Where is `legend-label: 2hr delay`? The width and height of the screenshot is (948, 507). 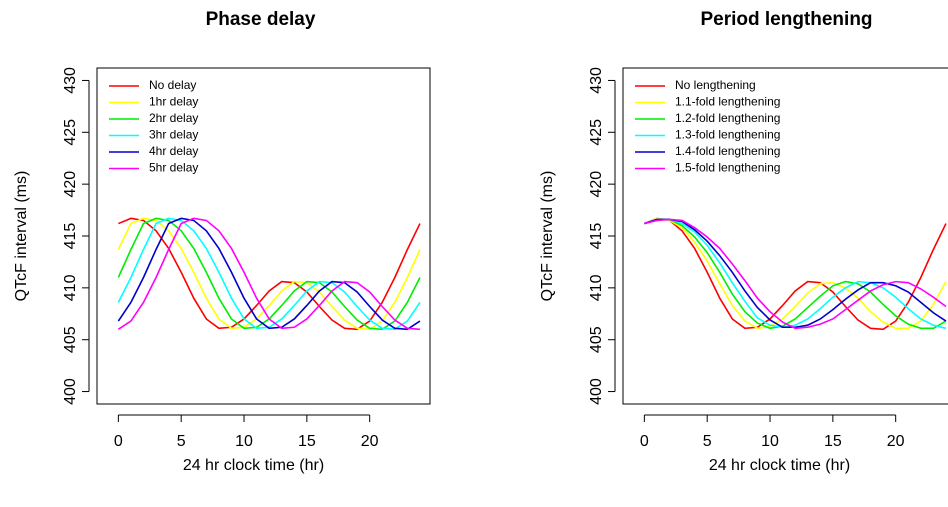
legend-label: 2hr delay is located at coordinates (173, 118).